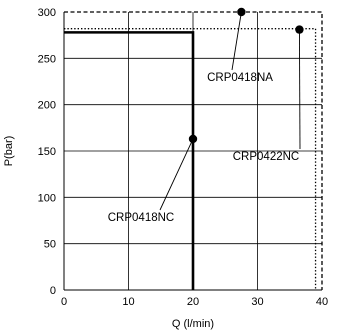 This screenshot has width=345, height=331. Describe the element at coordinates (47, 59) in the screenshot. I see `y-tick-label: 250` at that location.